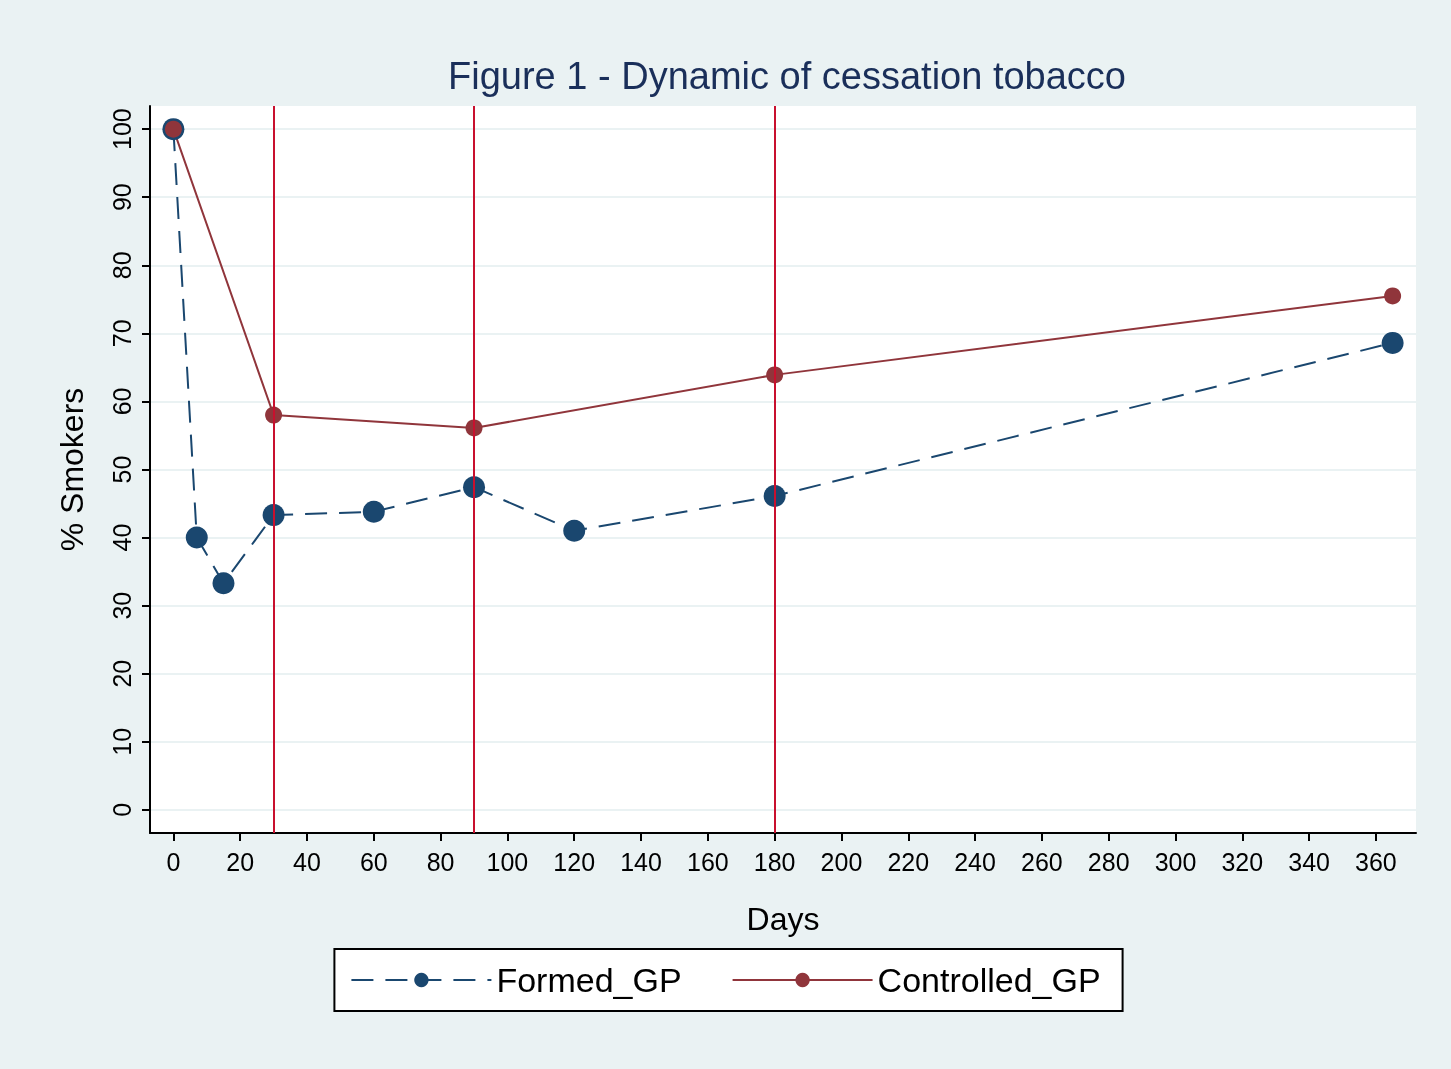  I want to click on y-tick-label: 70, so click(121, 333).